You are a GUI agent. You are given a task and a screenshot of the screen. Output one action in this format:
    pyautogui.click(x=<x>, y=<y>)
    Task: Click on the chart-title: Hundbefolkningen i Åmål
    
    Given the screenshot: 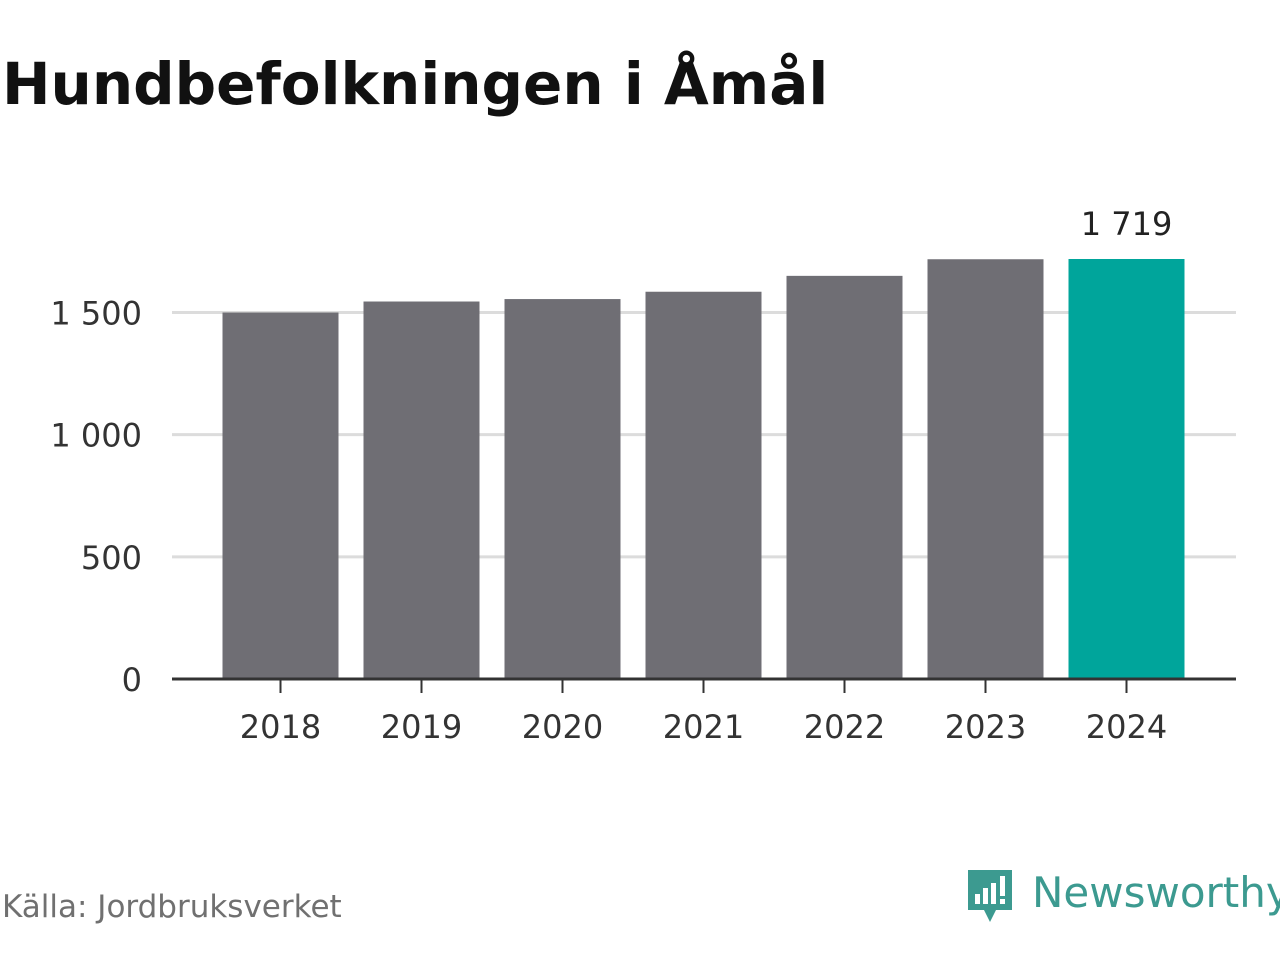 What is the action you would take?
    pyautogui.click(x=415, y=84)
    